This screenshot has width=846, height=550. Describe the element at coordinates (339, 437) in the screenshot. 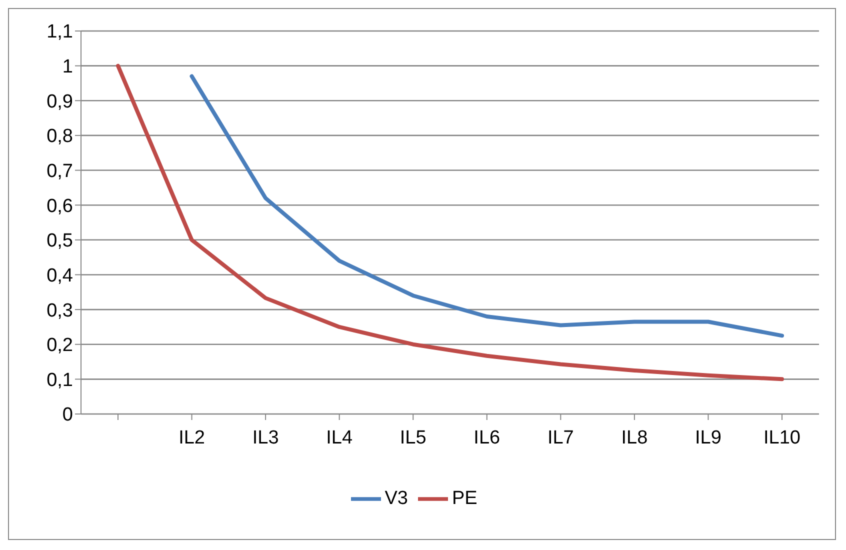

I see `x-tick-label: IL4` at that location.